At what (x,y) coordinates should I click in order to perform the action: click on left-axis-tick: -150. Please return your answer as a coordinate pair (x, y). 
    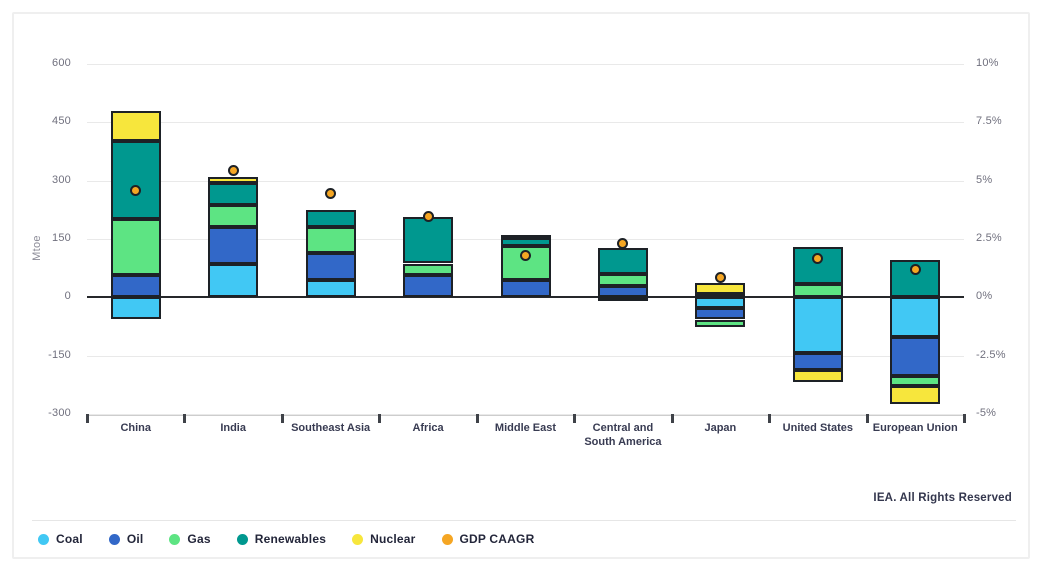
    Looking at the image, I should click on (59, 354).